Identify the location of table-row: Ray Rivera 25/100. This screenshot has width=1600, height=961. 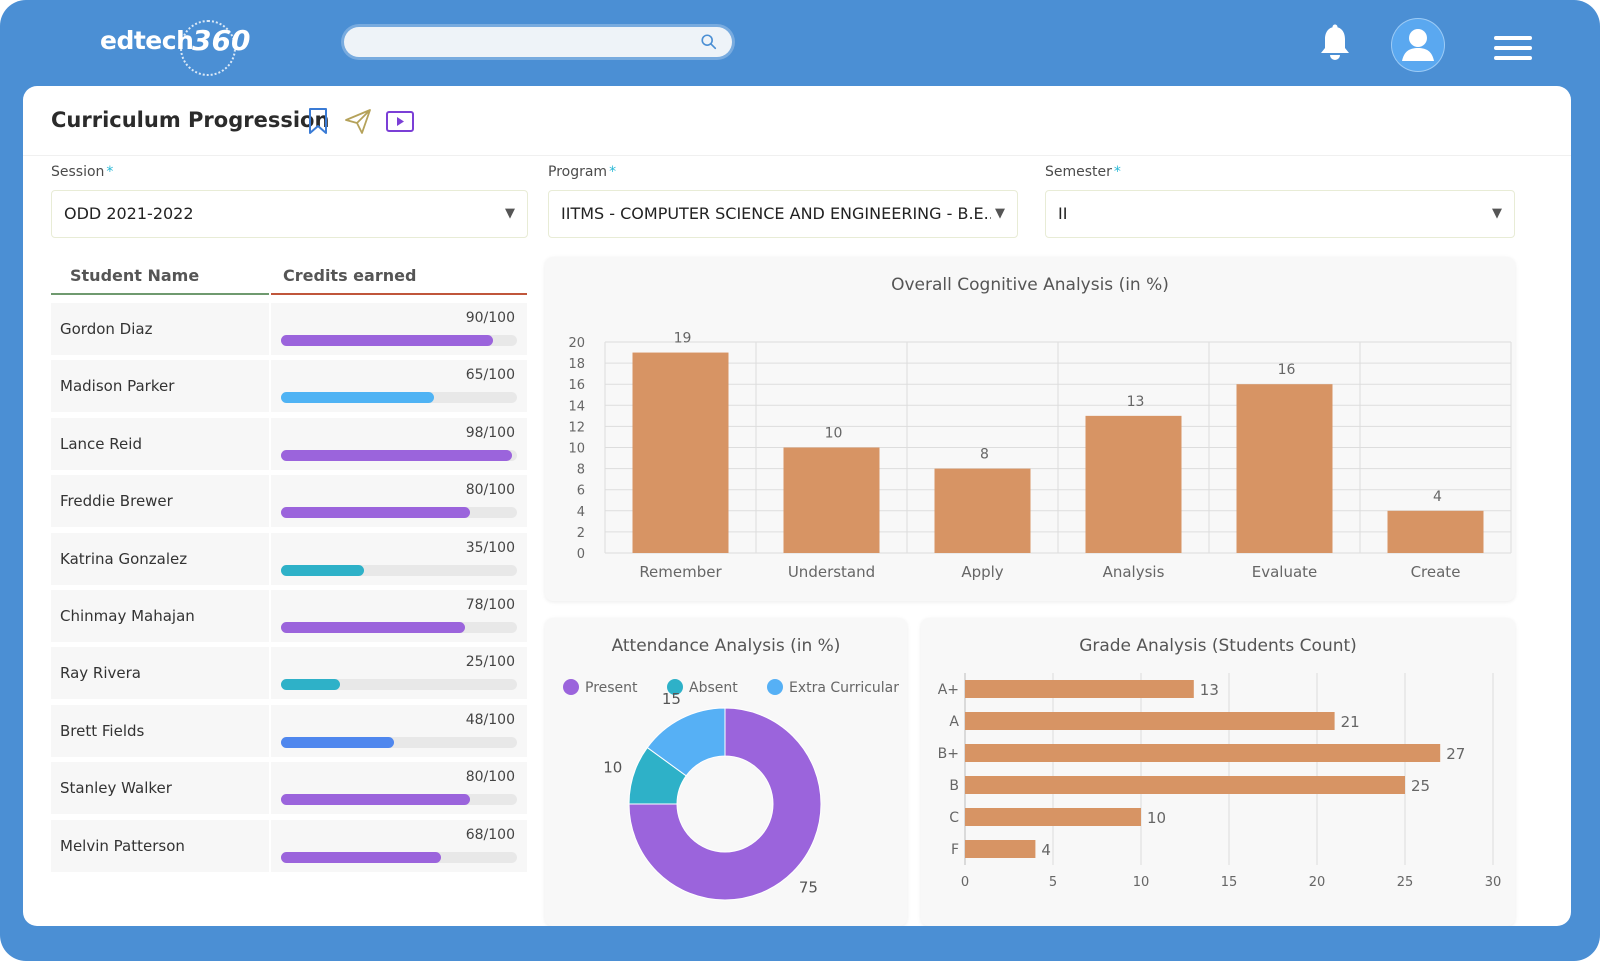
(289, 673).